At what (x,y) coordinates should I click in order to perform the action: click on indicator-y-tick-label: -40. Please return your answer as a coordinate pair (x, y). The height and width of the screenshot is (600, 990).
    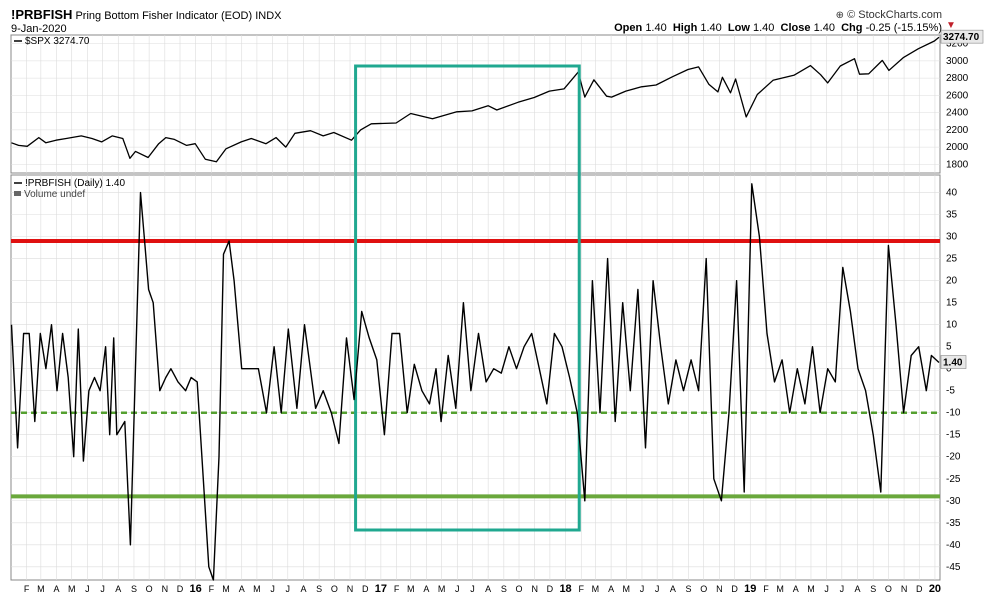
    Looking at the image, I should click on (953, 545).